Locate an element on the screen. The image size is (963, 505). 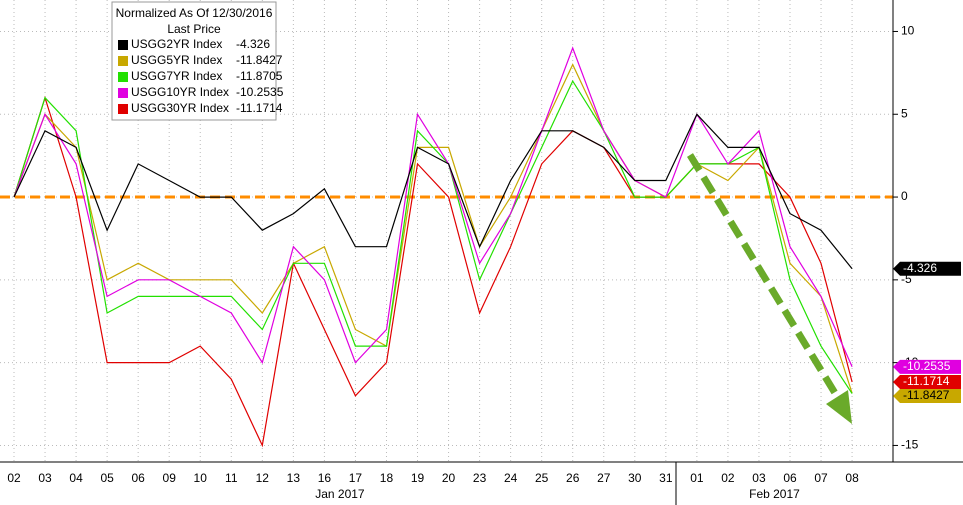
x-tick-label: 24 is located at coordinates (511, 478).